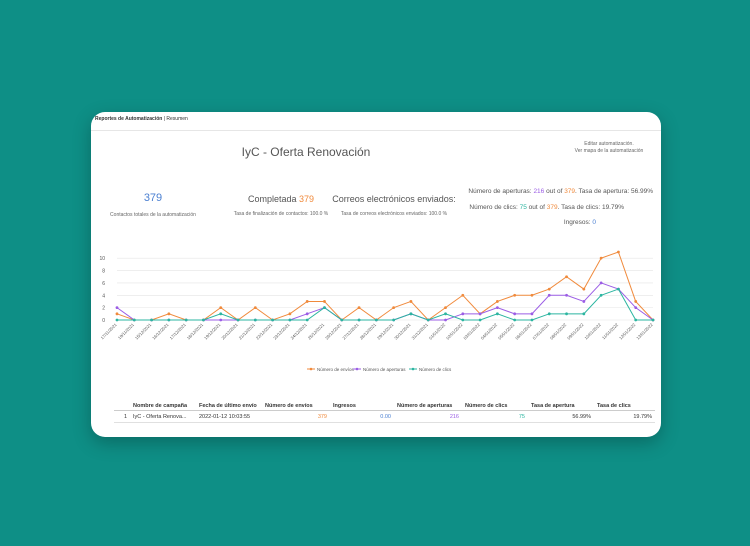 The width and height of the screenshot is (750, 546). What do you see at coordinates (160, 331) in the screenshot?
I see `x-tick-label: 16/12/2021` at bounding box center [160, 331].